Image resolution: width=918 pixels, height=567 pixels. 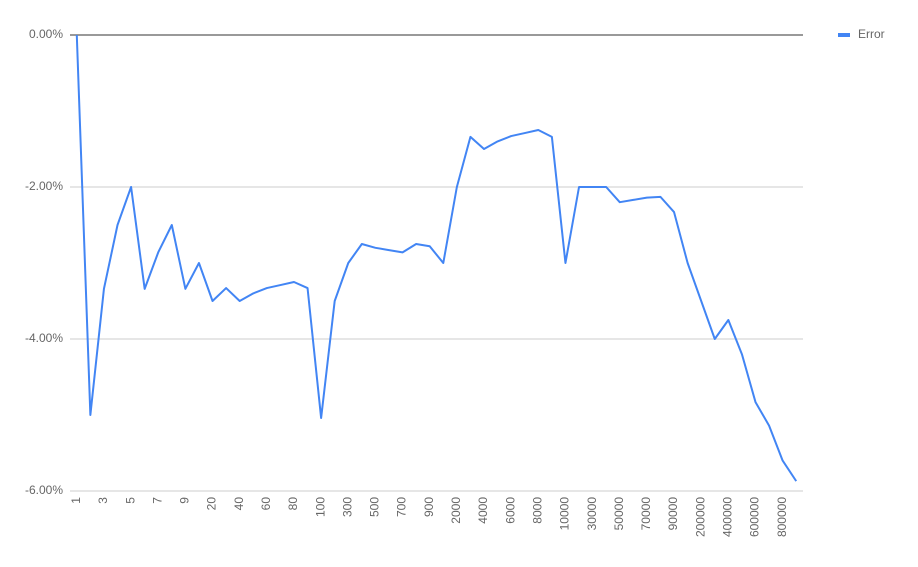 What do you see at coordinates (537, 510) in the screenshot?
I see `x-tick-label: 8000` at bounding box center [537, 510].